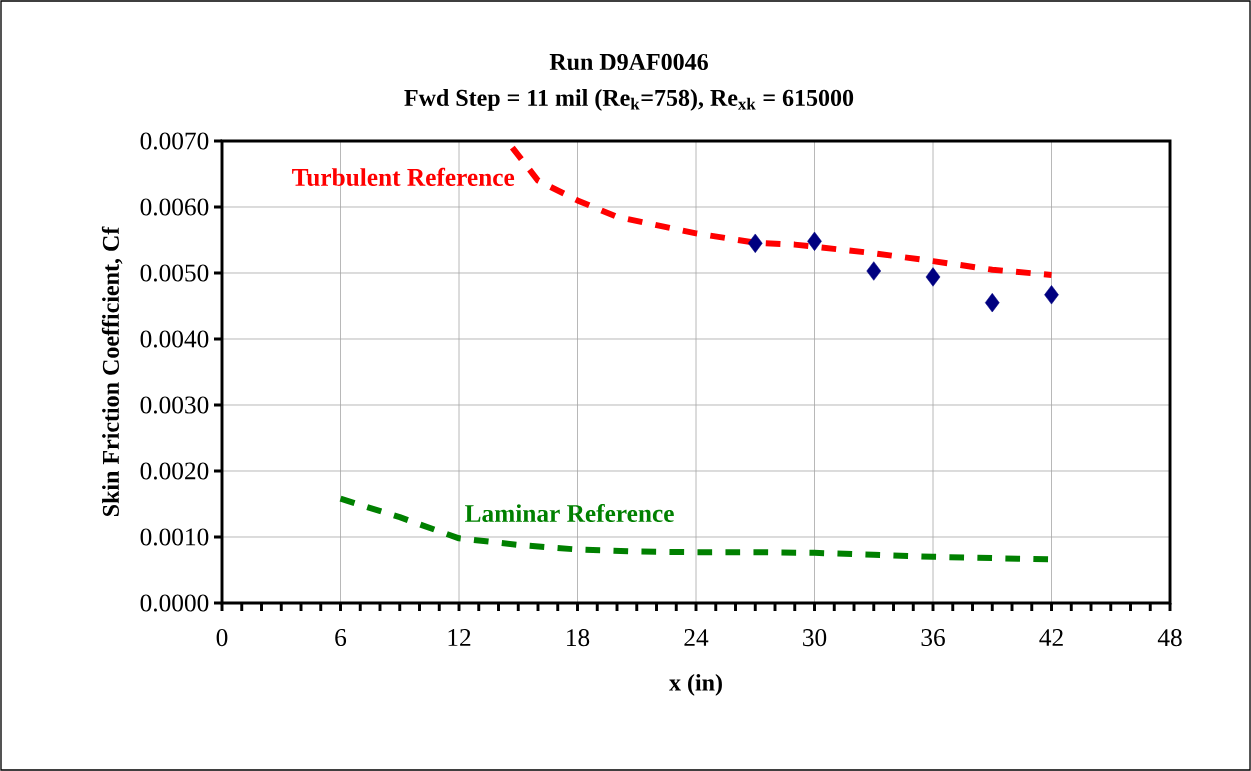 This screenshot has width=1251, height=771. Describe the element at coordinates (174, 405) in the screenshot. I see `y-tick-label: 0.0030` at that location.